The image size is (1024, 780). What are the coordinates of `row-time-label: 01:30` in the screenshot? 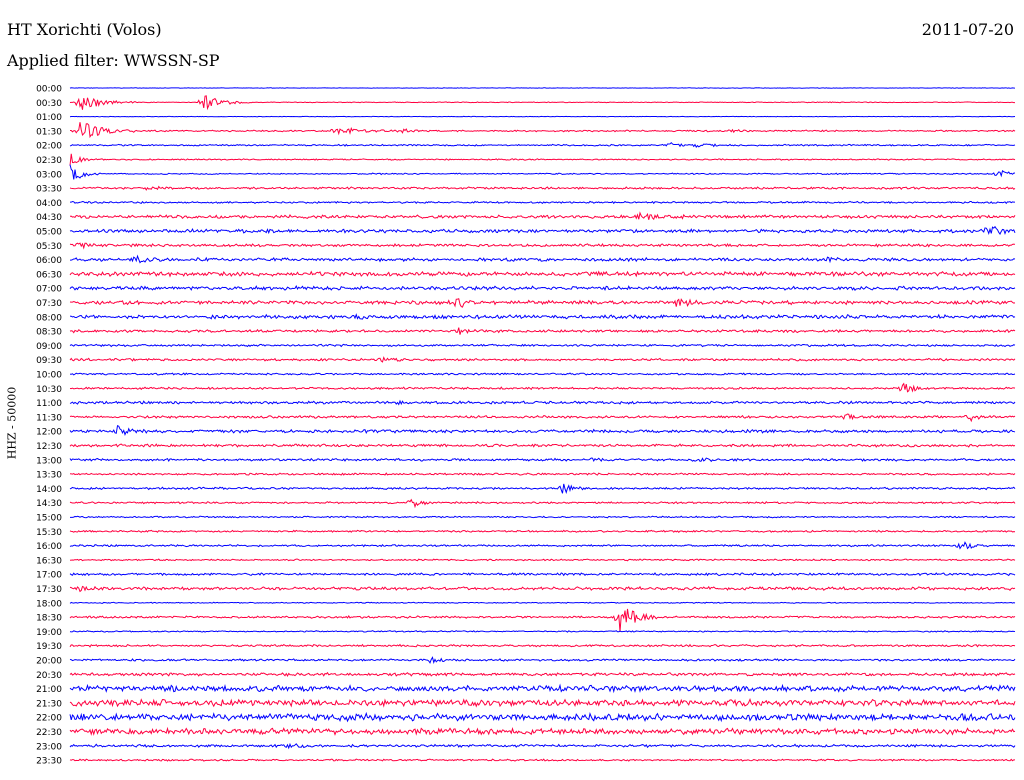 It's located at (49, 132).